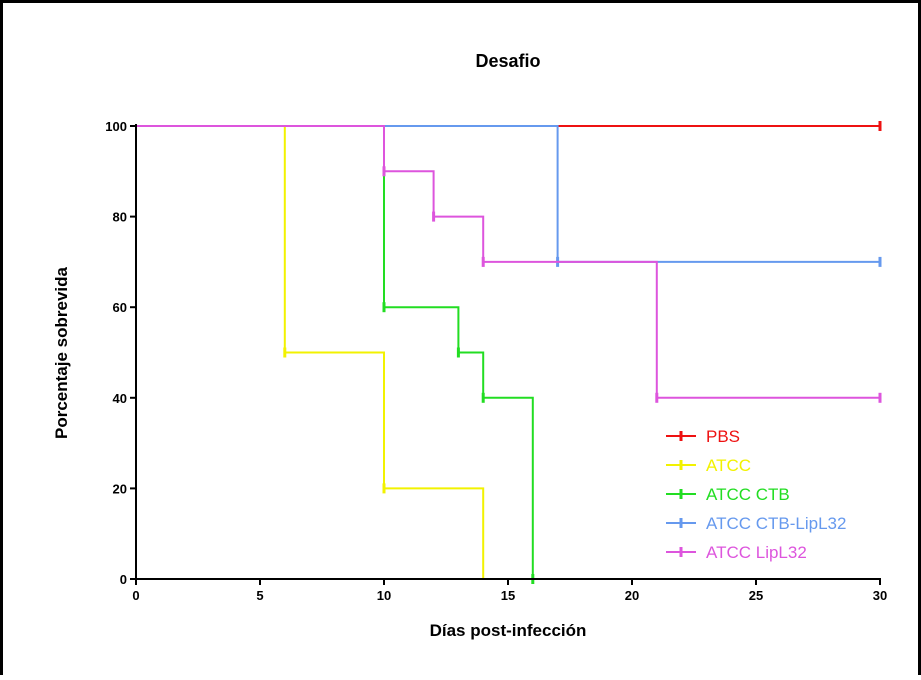 This screenshot has height=680, width=921. What do you see at coordinates (728, 465) in the screenshot?
I see `legend-label-1: ATCC` at bounding box center [728, 465].